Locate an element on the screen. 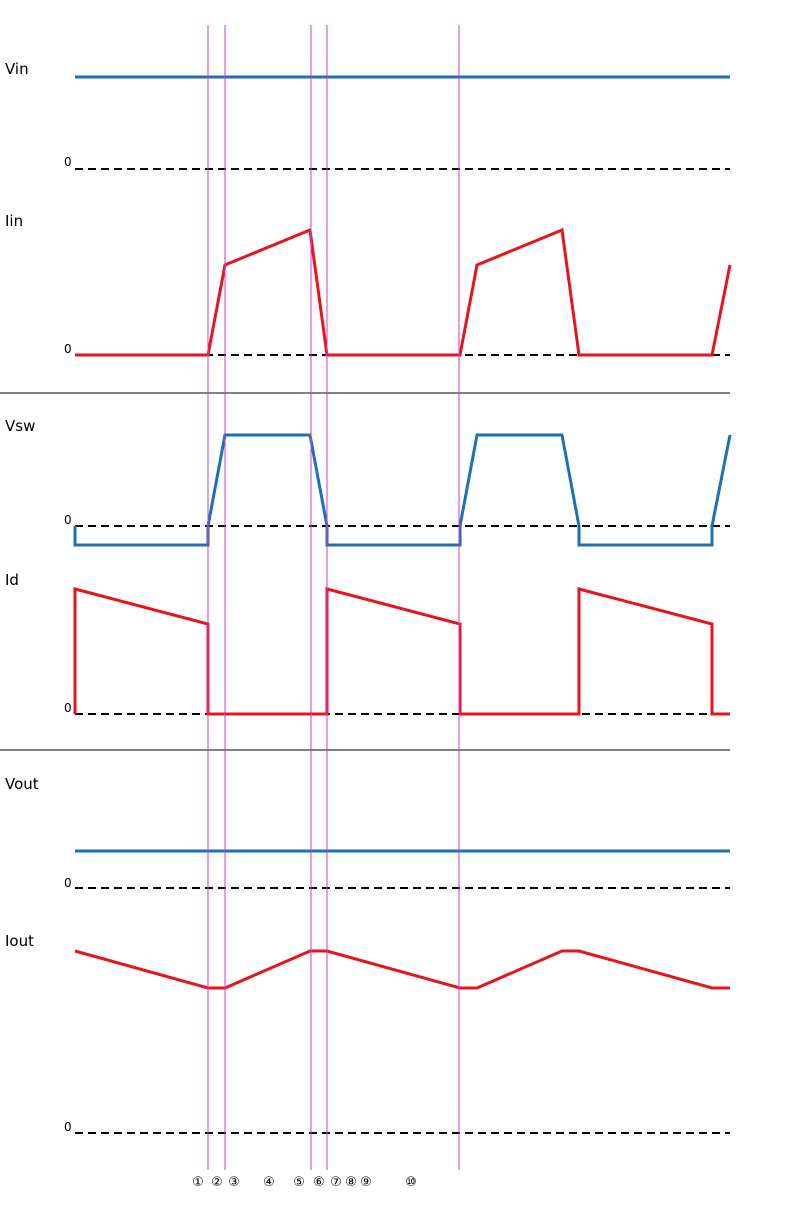 The height and width of the screenshot is (1207, 802). zero-label-iin: 0 is located at coordinates (68, 349).